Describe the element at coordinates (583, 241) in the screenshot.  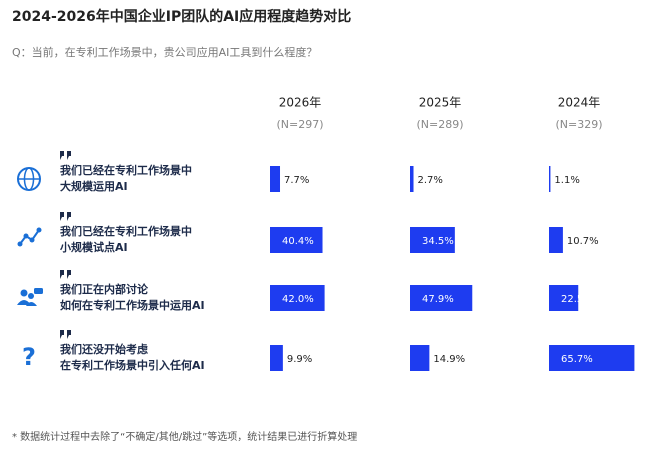
I see `value-label: 10.7%` at that location.